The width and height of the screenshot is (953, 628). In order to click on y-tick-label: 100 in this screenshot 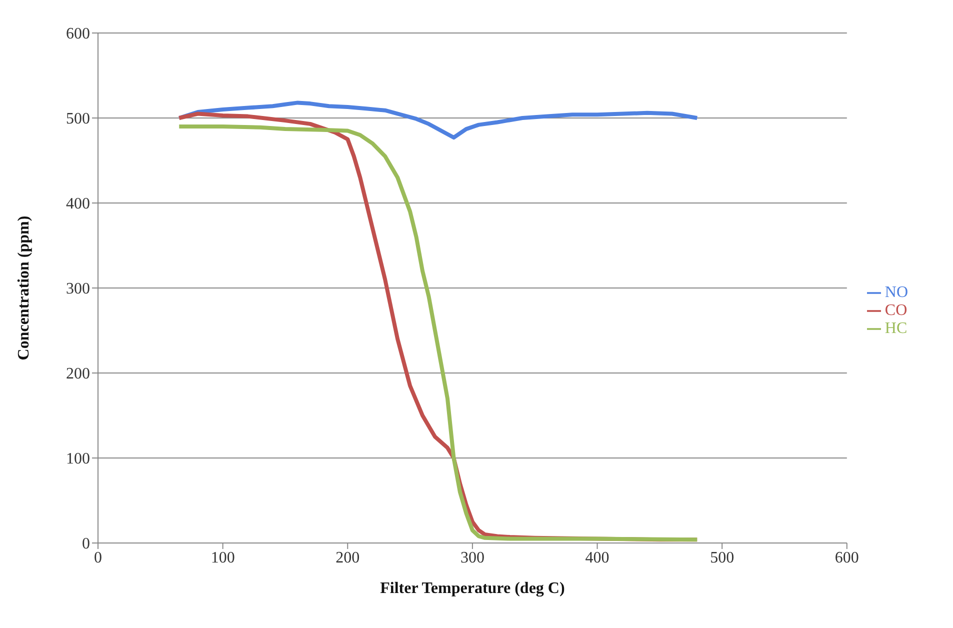, I will do `click(78, 459)`.